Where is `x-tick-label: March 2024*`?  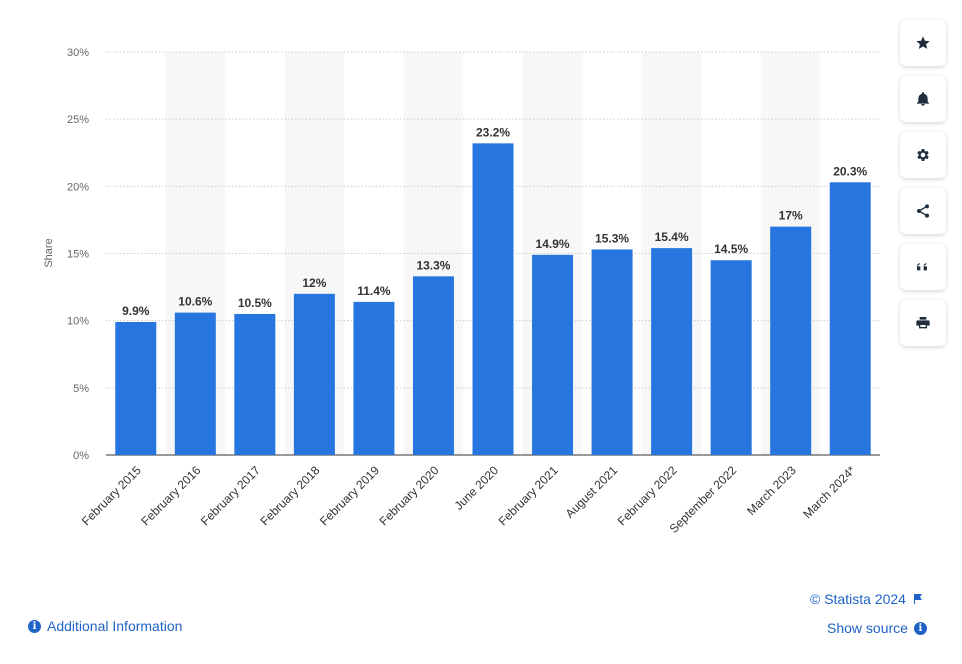 x-tick-label: March 2024* is located at coordinates (829, 492).